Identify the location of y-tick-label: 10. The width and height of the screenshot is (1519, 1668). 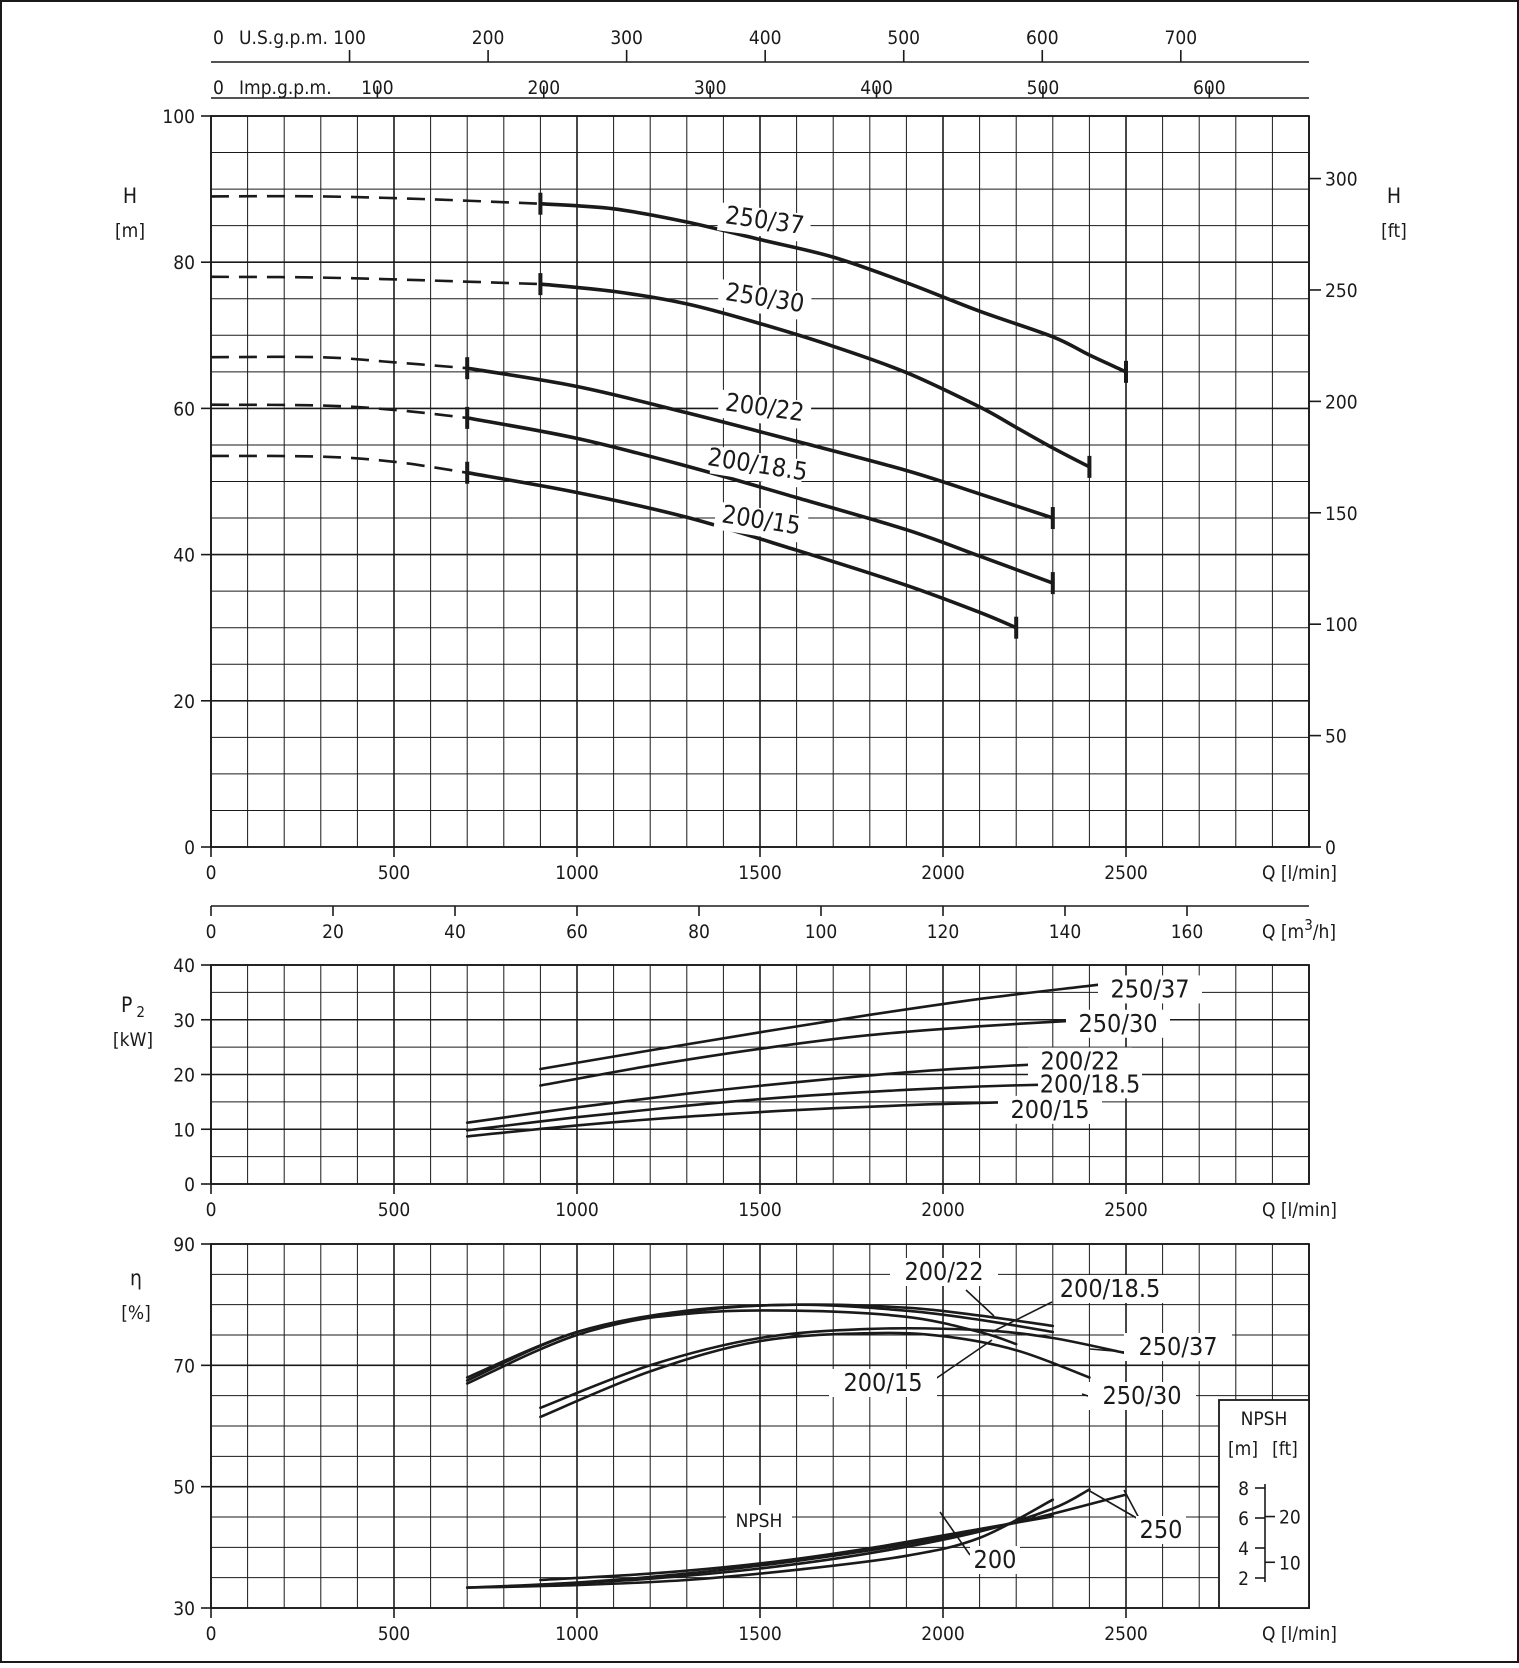
(184, 1130).